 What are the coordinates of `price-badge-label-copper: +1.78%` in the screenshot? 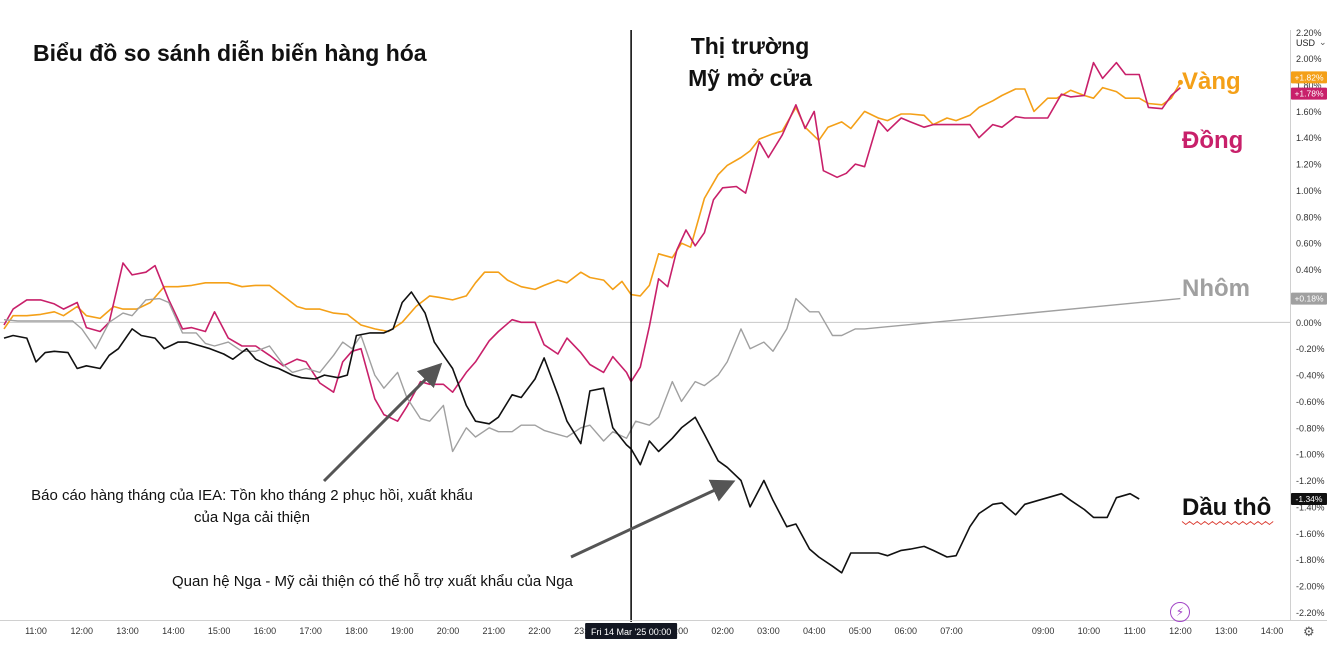 It's located at (1309, 94).